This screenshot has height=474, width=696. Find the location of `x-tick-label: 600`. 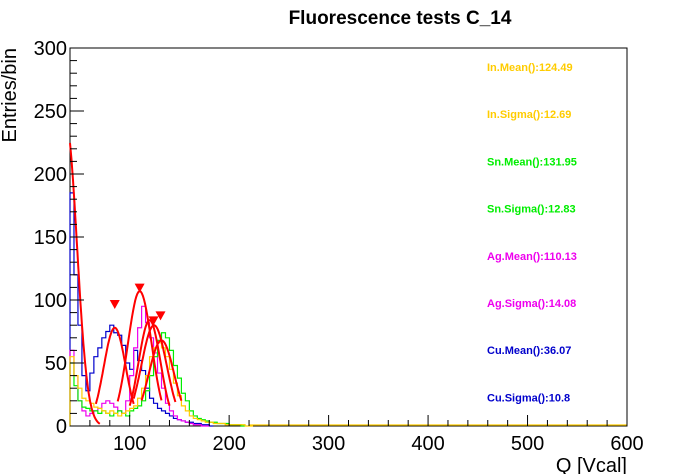

x-tick-label: 600 is located at coordinates (626, 444).